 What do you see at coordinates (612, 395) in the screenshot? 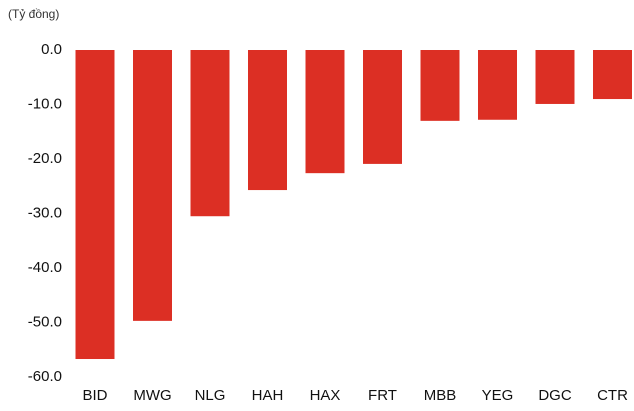
I see `x-tick-label: CTR` at bounding box center [612, 395].